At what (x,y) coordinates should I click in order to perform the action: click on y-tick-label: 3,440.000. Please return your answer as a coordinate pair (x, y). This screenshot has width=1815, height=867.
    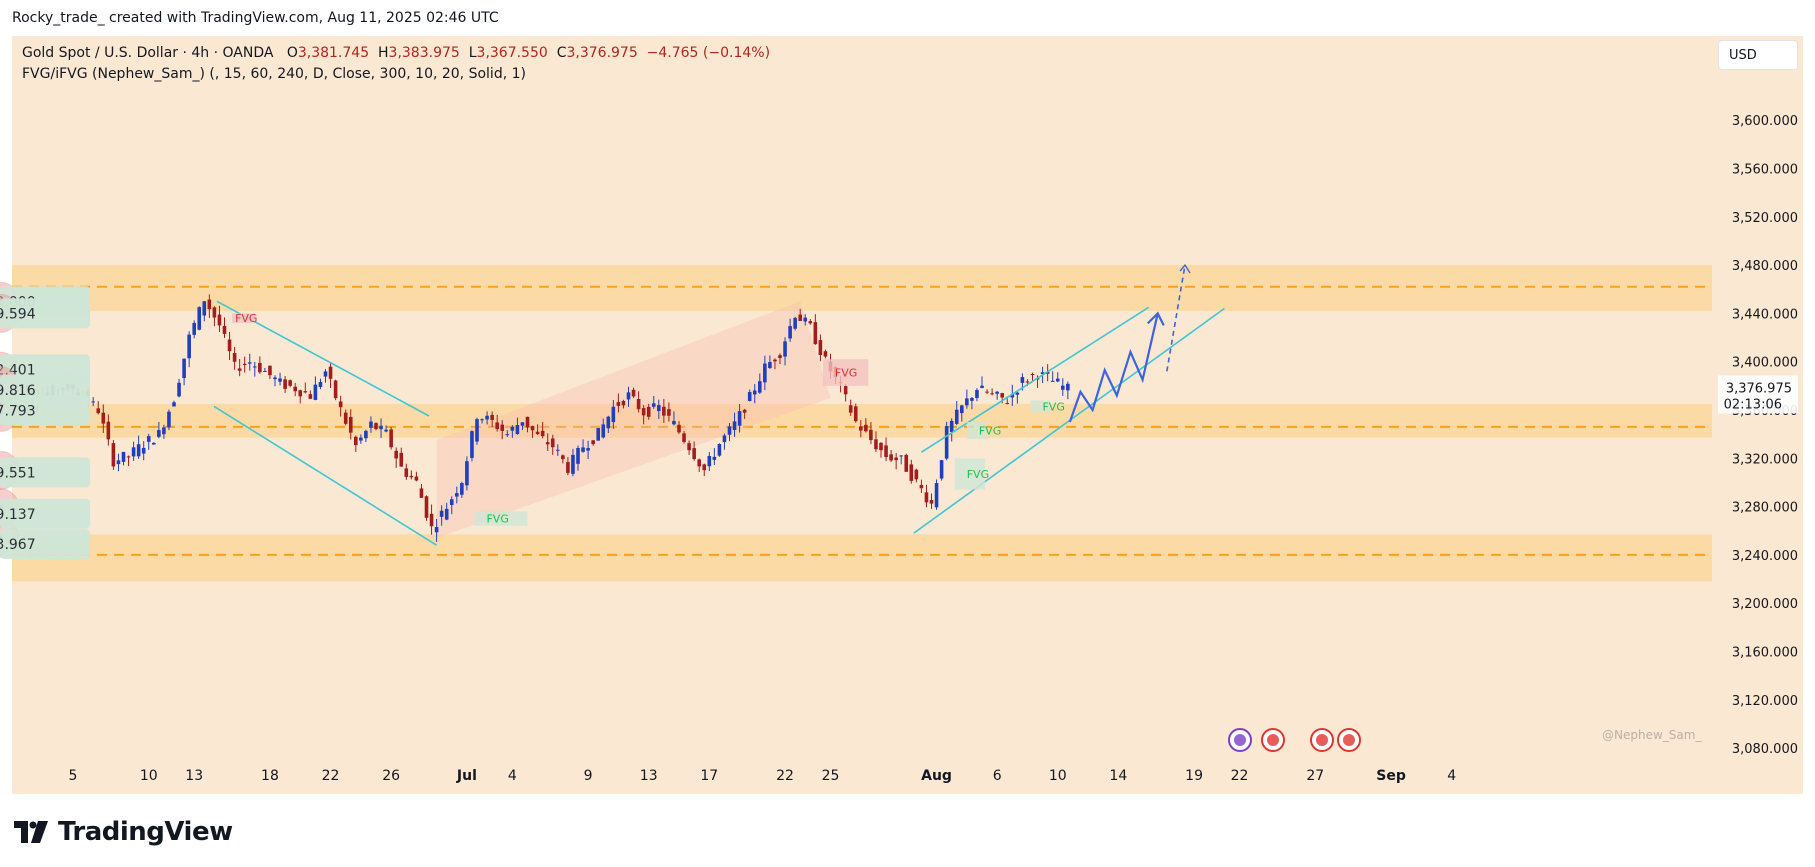
    Looking at the image, I should click on (1765, 314).